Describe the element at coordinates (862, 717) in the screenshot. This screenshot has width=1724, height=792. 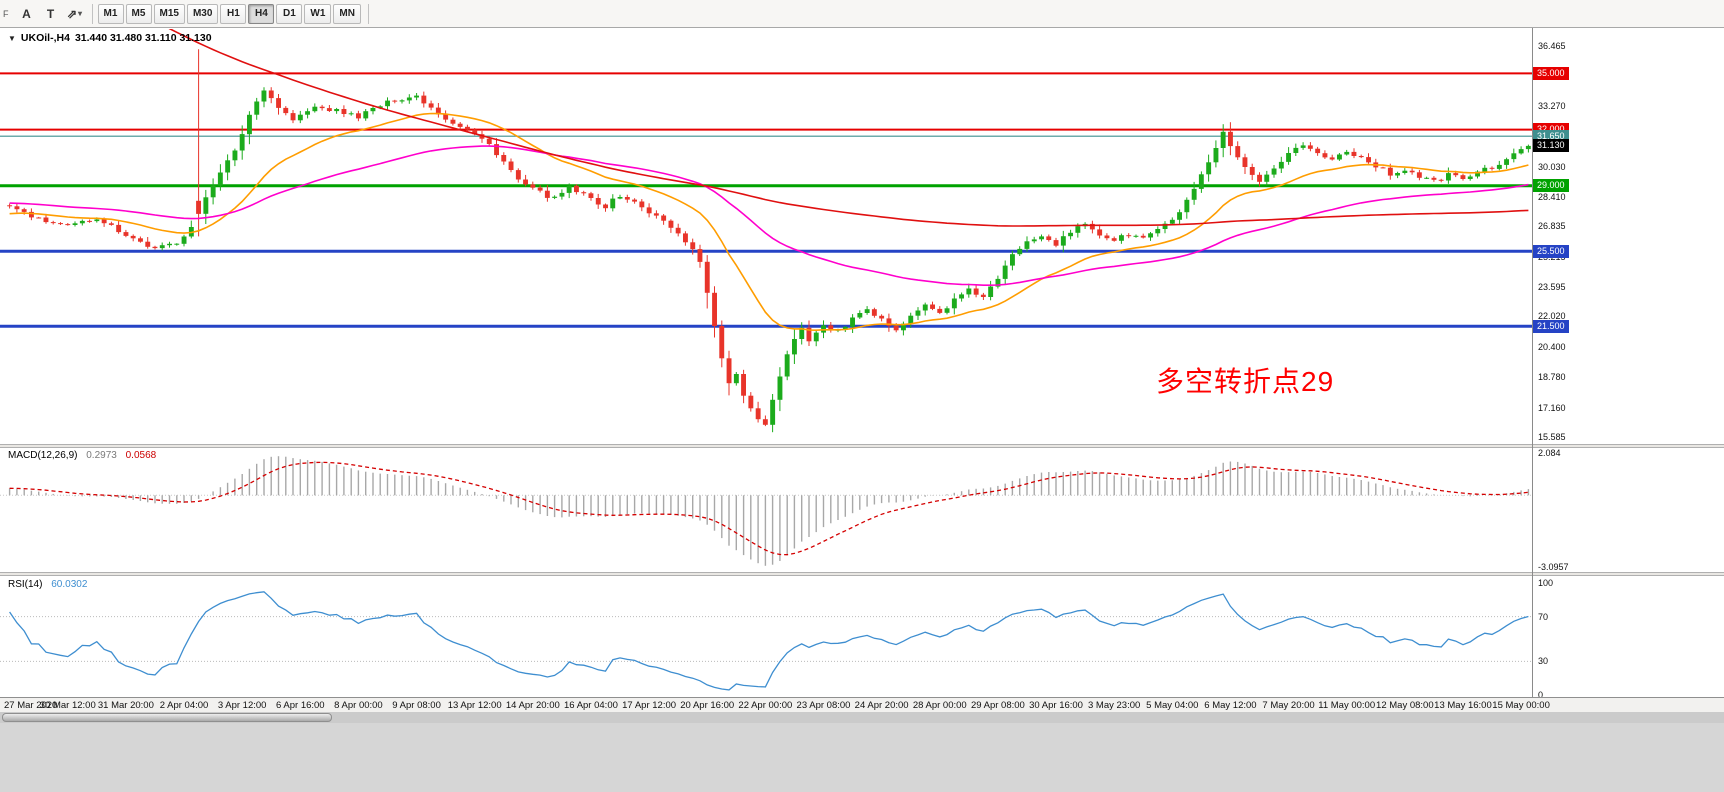
I see `horizontal-scrollbar` at that location.